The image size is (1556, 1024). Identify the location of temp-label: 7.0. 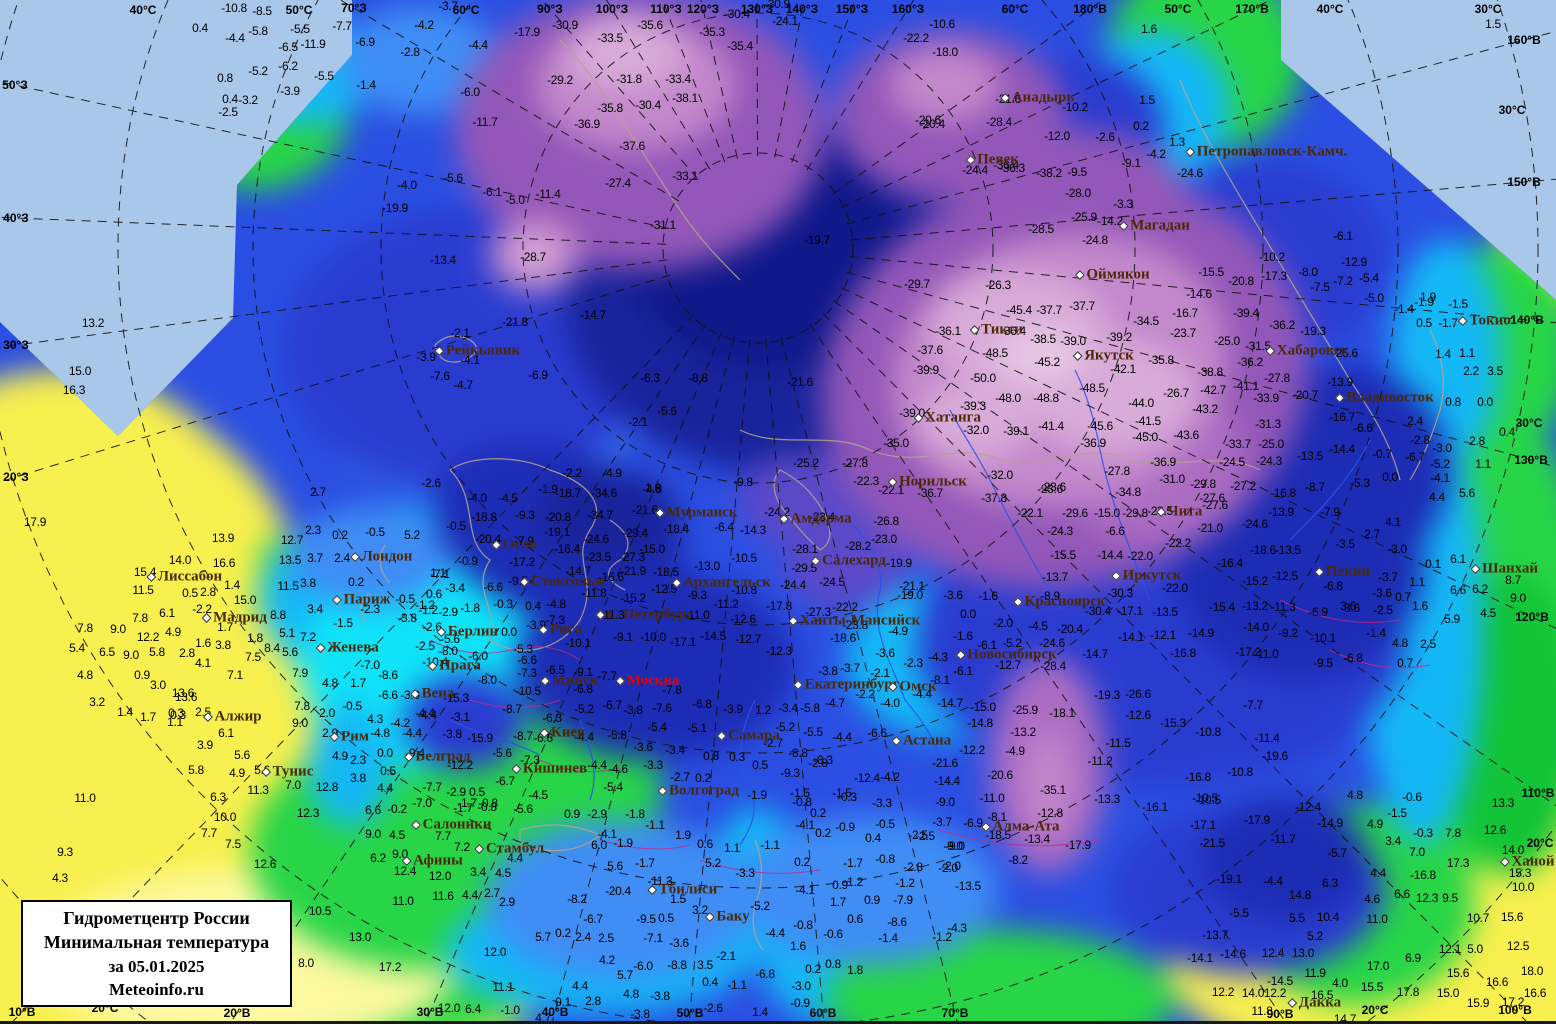
(1417, 852).